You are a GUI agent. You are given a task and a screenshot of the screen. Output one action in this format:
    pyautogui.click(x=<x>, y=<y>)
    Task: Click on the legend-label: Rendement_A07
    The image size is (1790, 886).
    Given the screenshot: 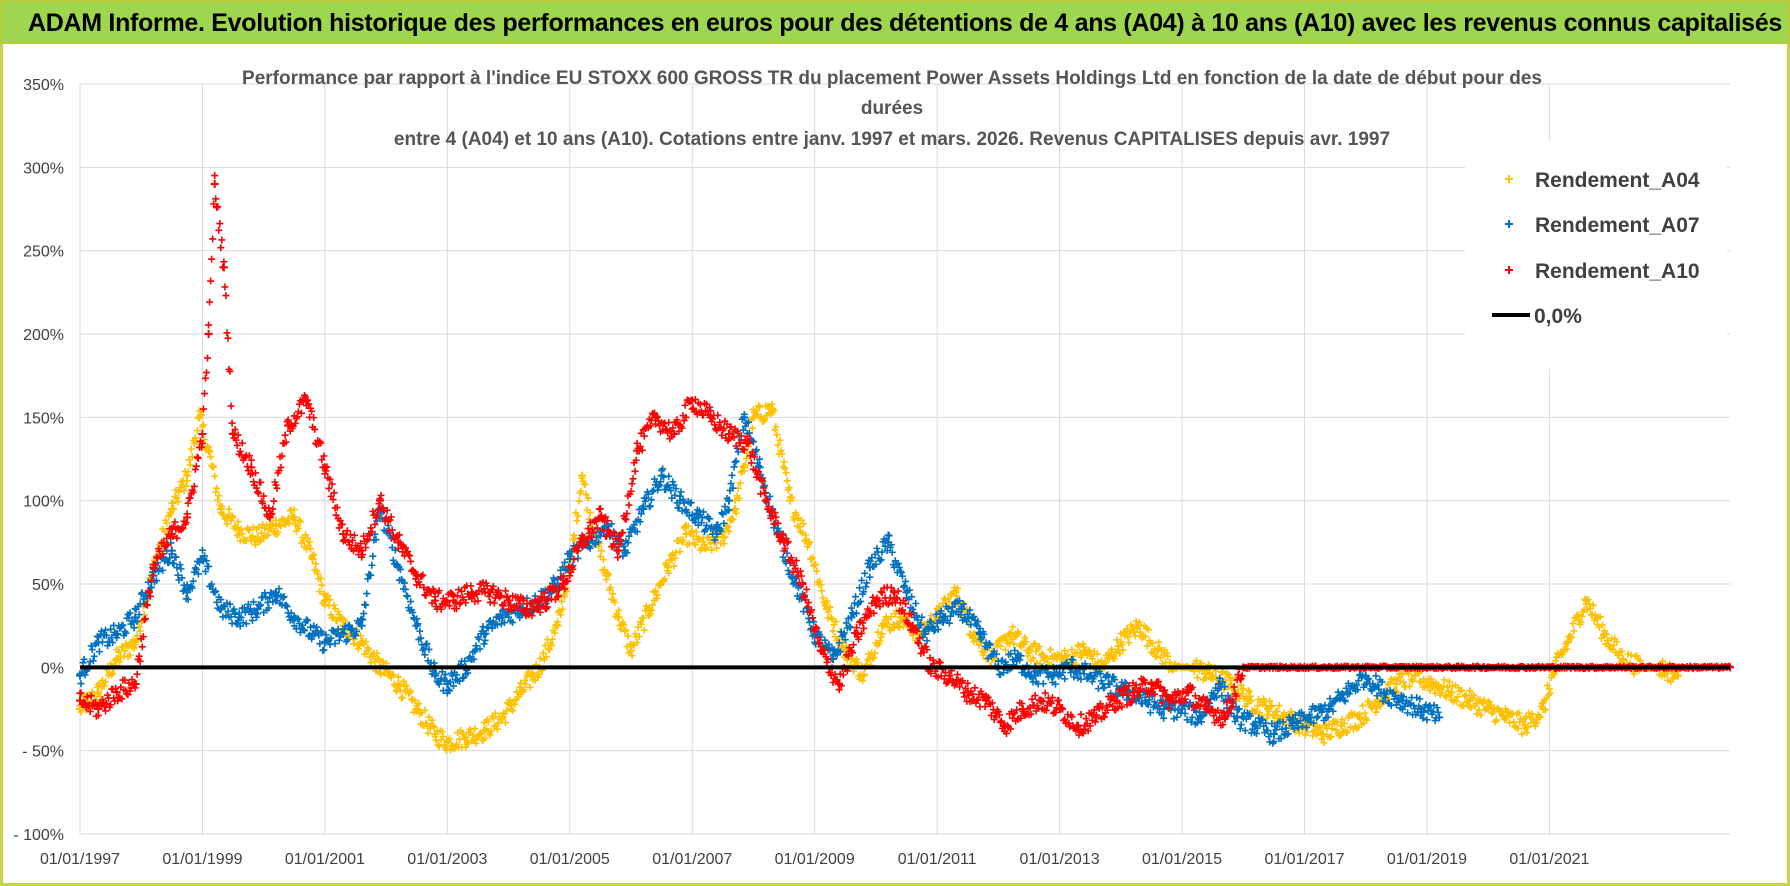 What is the action you would take?
    pyautogui.click(x=1617, y=225)
    